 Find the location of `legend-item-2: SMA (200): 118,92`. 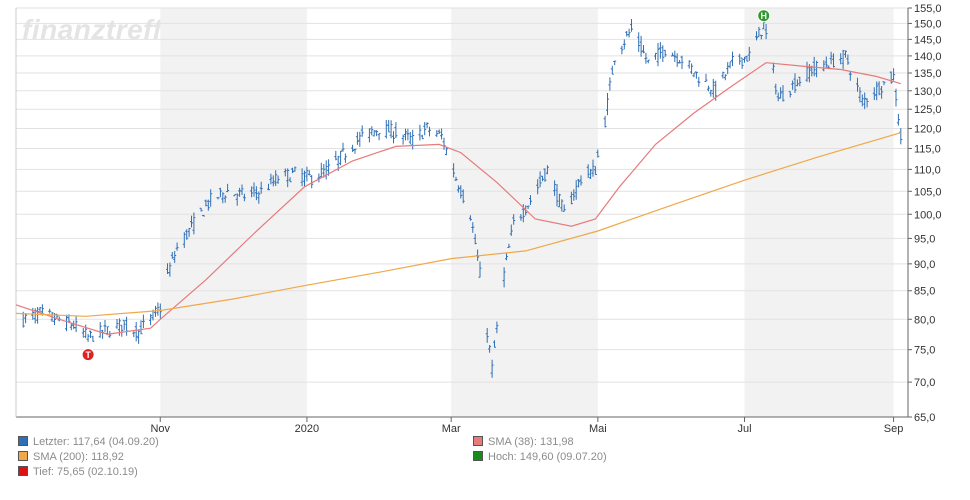

legend-item-2: SMA (200): 118,92 is located at coordinates (71, 457).